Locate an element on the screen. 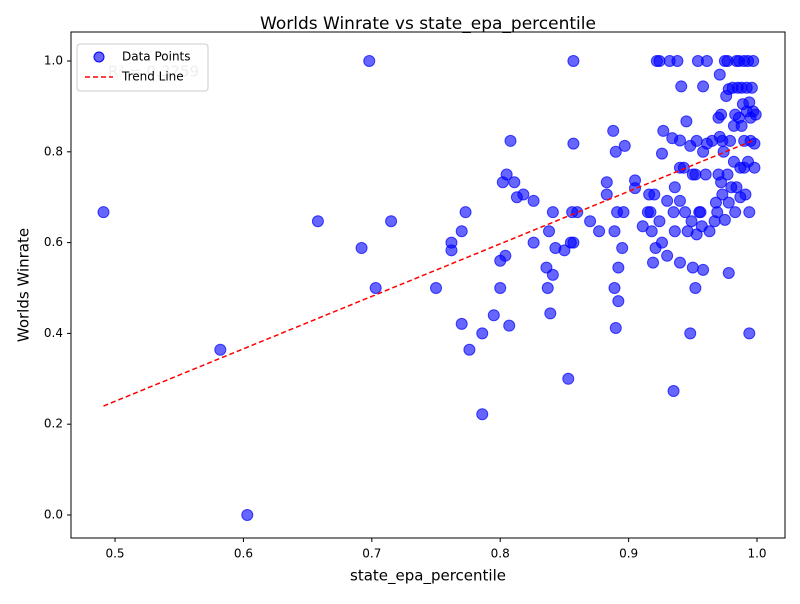 The image size is (800, 604). y-tick-label: 1.0 is located at coordinates (53, 61).